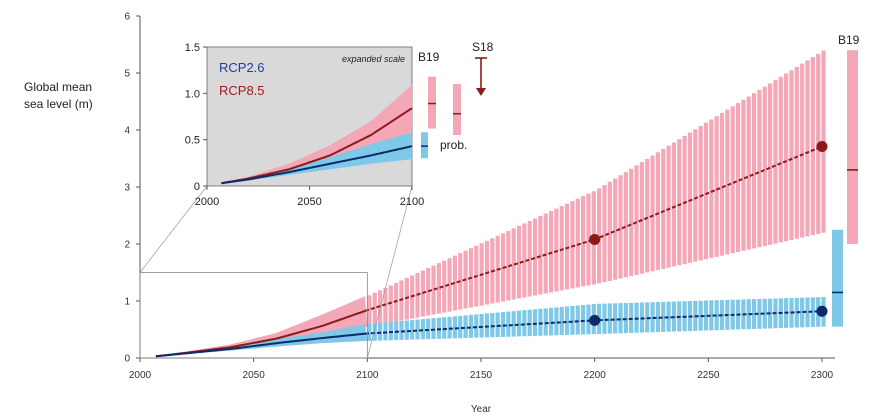  I want to click on y-tick-label: 2, so click(127, 245).